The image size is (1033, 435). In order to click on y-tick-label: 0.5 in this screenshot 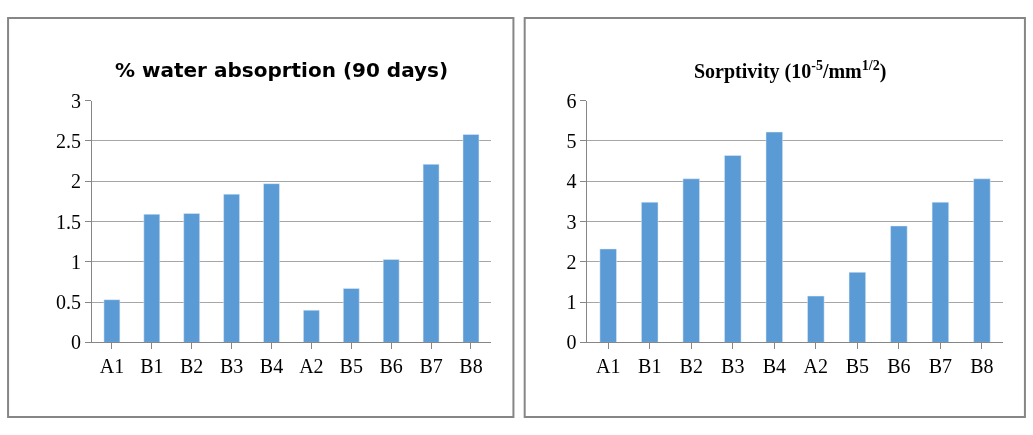, I will do `click(68, 302)`.